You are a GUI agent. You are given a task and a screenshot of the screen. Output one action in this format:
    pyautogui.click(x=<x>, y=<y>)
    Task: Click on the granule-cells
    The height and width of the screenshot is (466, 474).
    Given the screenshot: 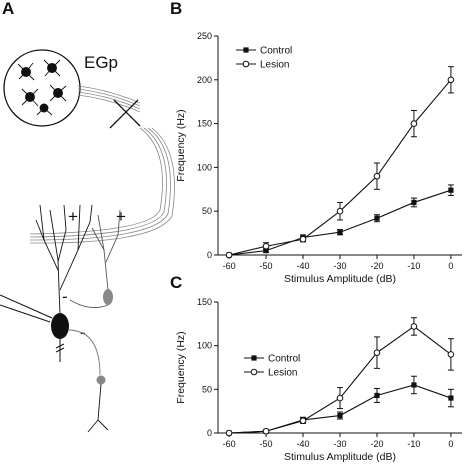 What is the action you would take?
    pyautogui.click(x=42, y=87)
    